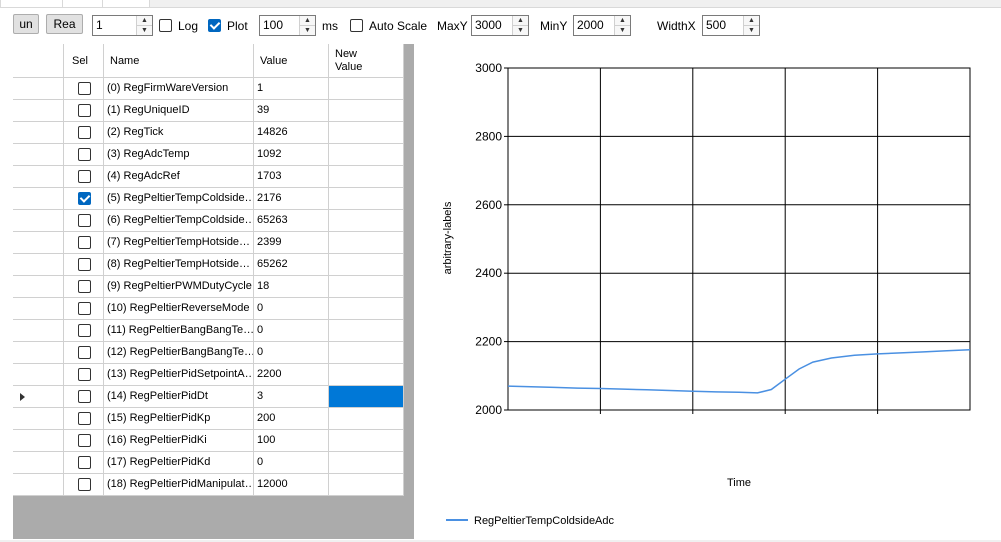 This screenshot has width=1001, height=542. Describe the element at coordinates (38, 61) in the screenshot. I see `row-header-corner` at that location.